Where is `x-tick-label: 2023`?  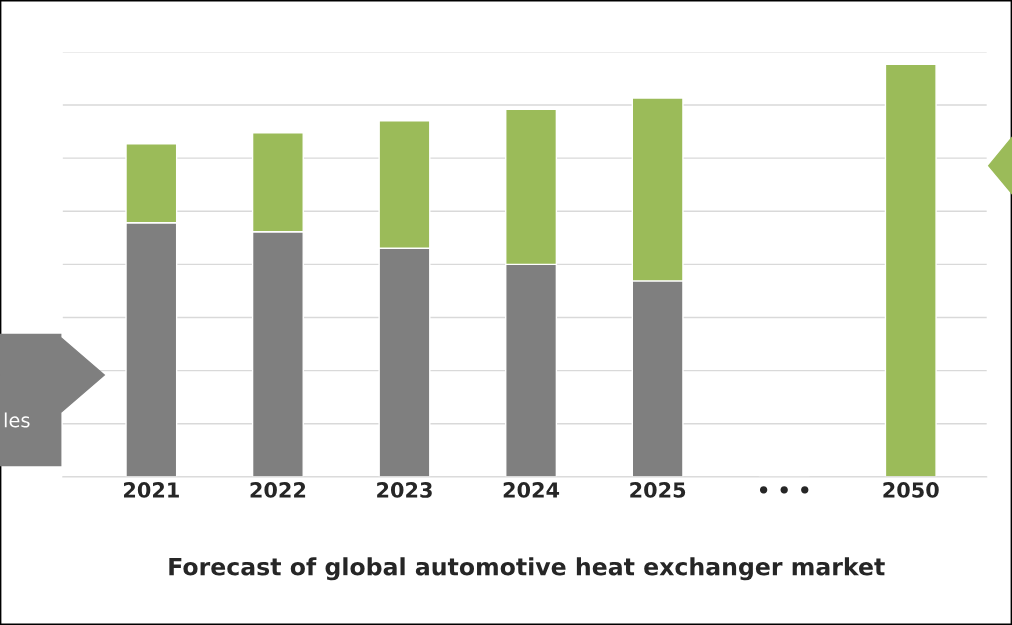
x-tick-label: 2023 is located at coordinates (404, 490).